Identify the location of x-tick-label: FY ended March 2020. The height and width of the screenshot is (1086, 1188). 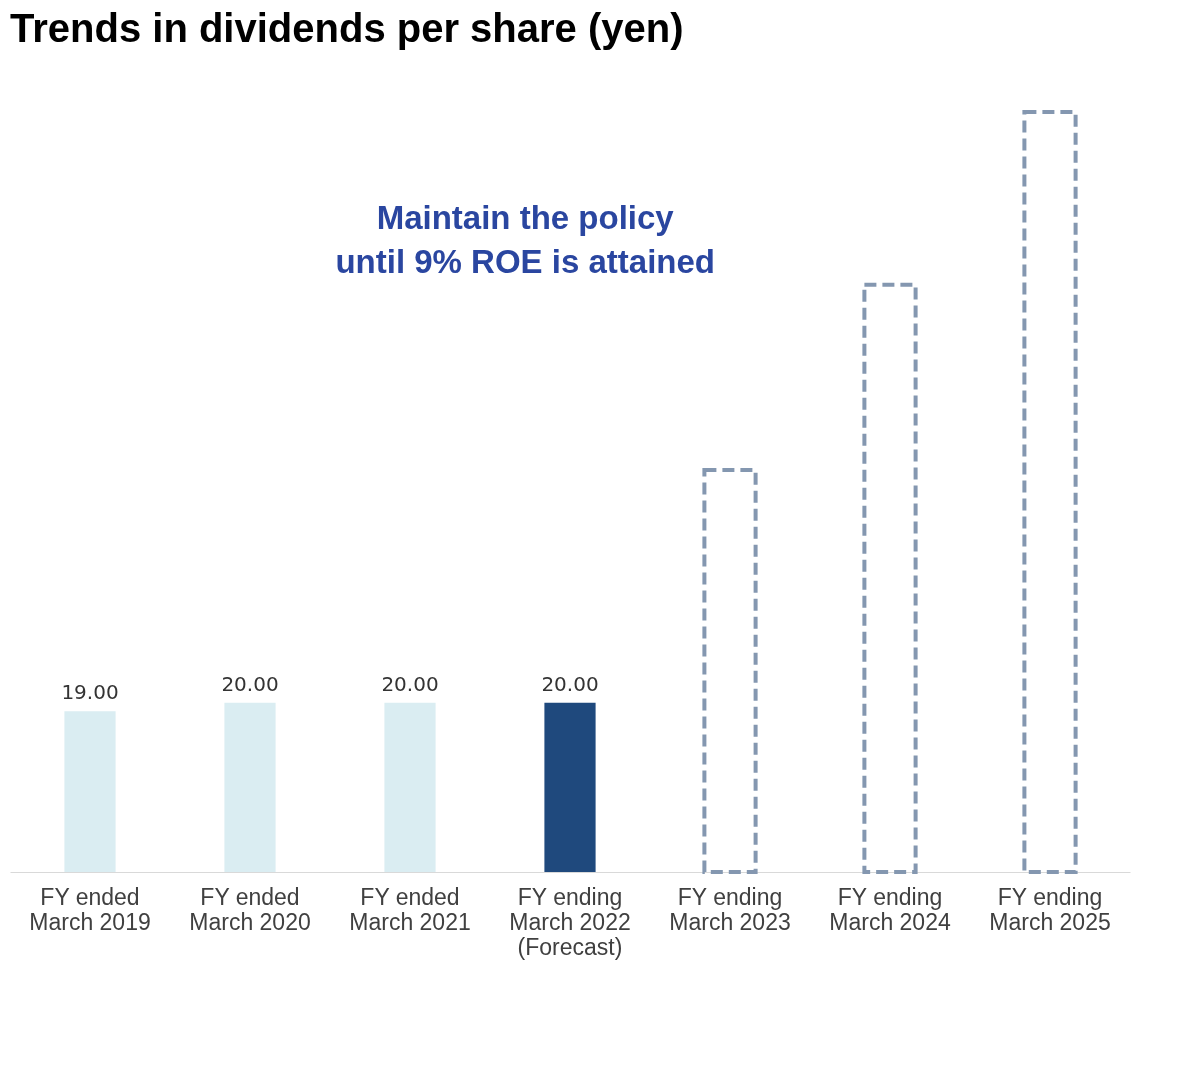
(250, 909).